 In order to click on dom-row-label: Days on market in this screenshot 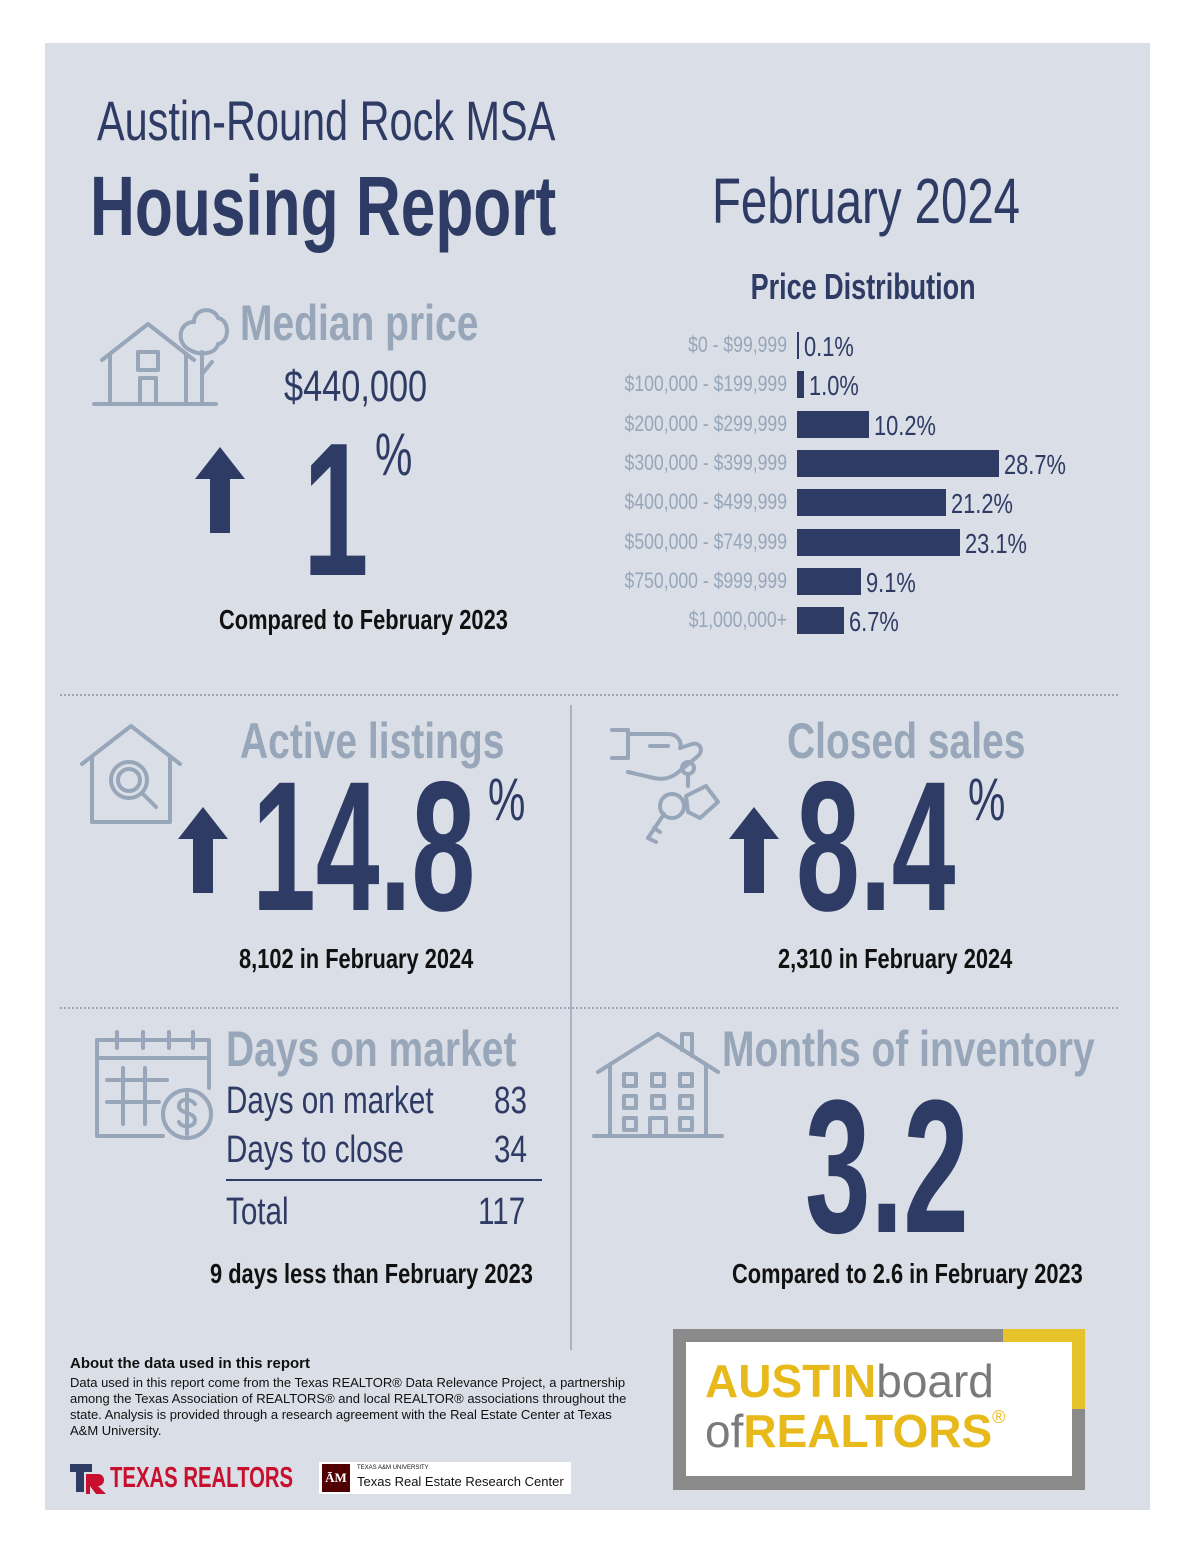, I will do `click(330, 1101)`.